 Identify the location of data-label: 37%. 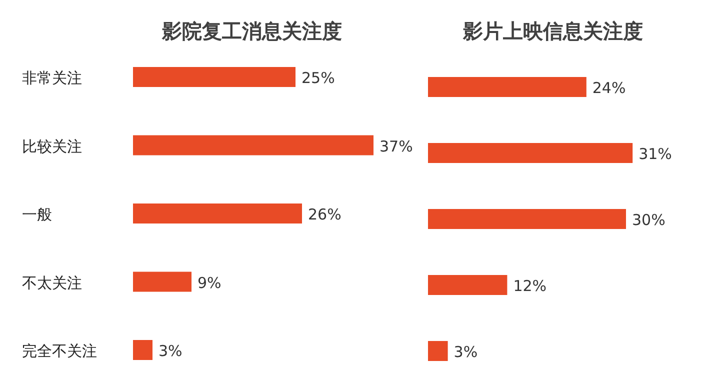
(396, 146).